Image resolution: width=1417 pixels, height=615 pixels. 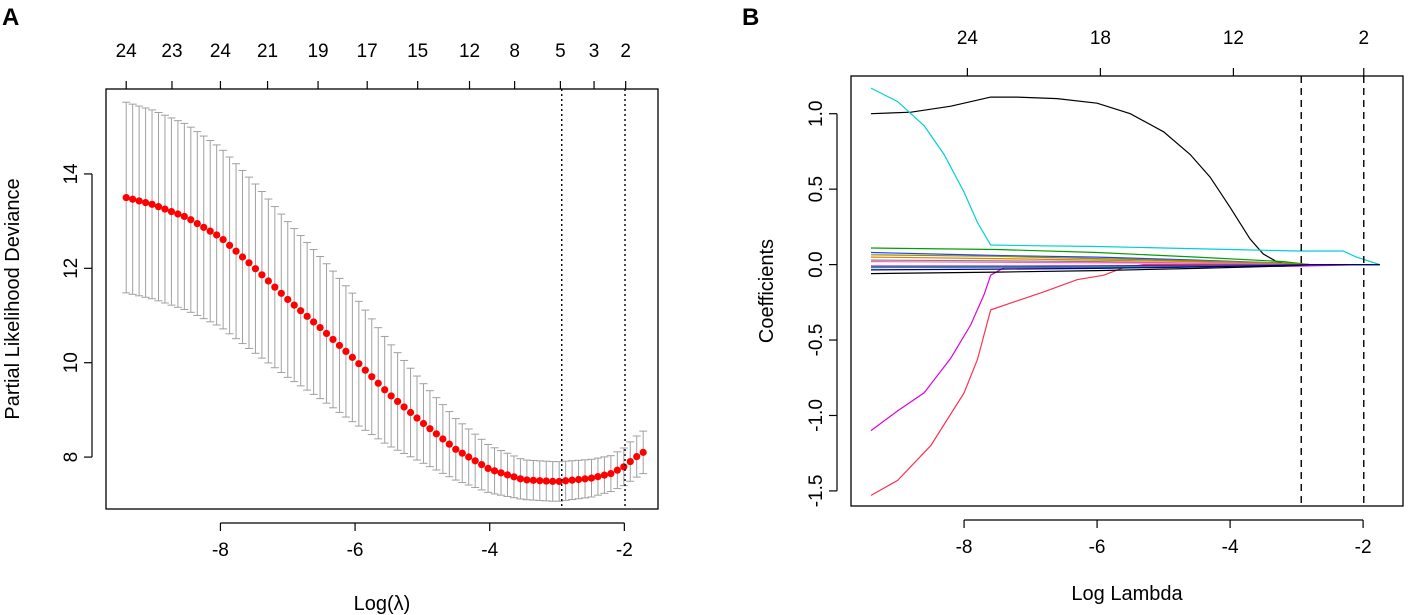 What do you see at coordinates (71, 174) in the screenshot?
I see `a-y-tick-label: 14` at bounding box center [71, 174].